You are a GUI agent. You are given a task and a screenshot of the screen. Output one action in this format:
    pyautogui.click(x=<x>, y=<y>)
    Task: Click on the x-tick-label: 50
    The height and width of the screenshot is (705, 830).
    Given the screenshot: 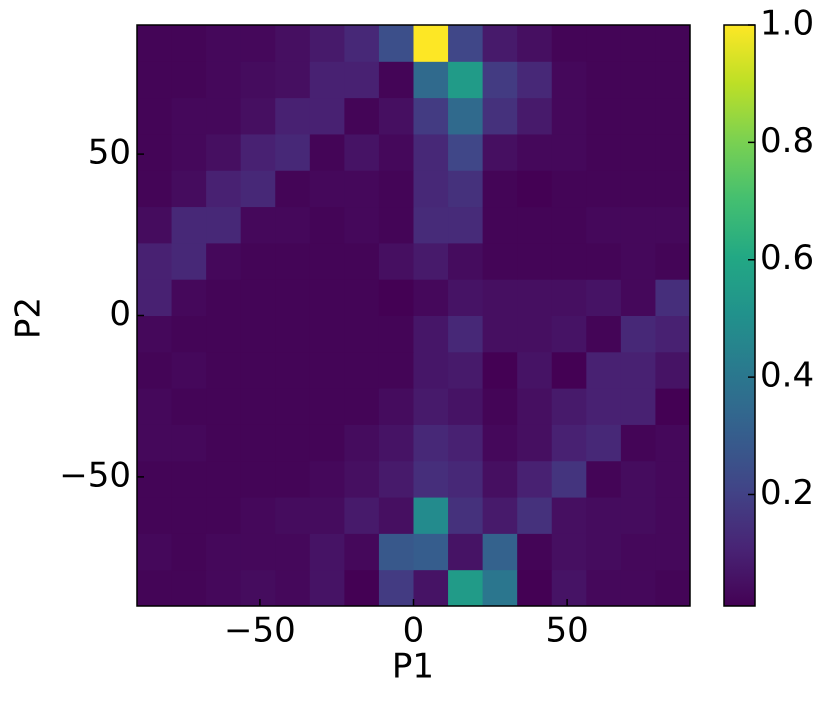 What is the action you would take?
    pyautogui.click(x=566, y=631)
    